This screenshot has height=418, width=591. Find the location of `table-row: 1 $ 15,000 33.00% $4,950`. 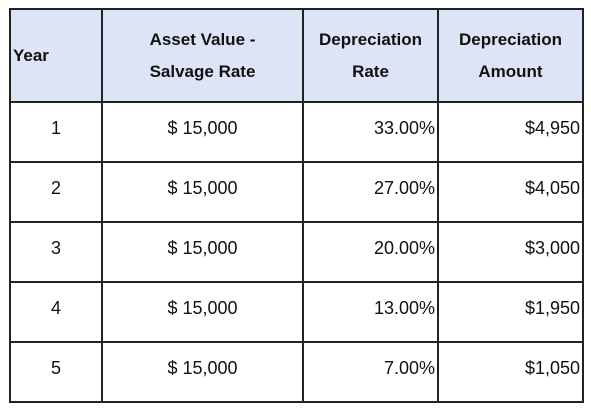

table-row: 1 $ 15,000 33.00% $4,950 is located at coordinates (296, 132).